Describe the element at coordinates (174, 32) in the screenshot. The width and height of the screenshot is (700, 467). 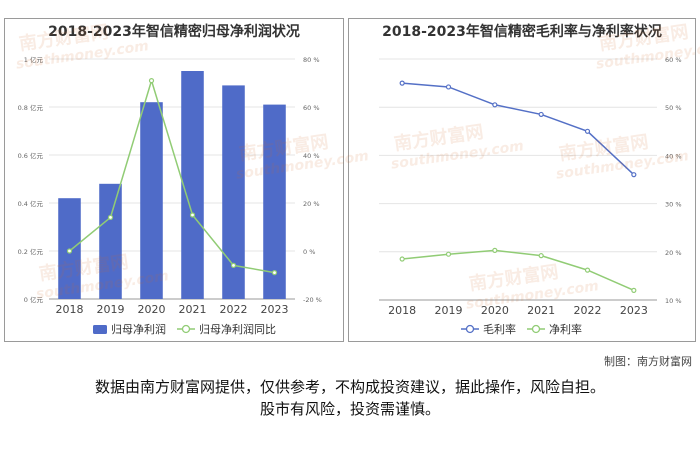
I see `left-chart-title: 2018-2023年智信精密归母净利润状况` at that location.